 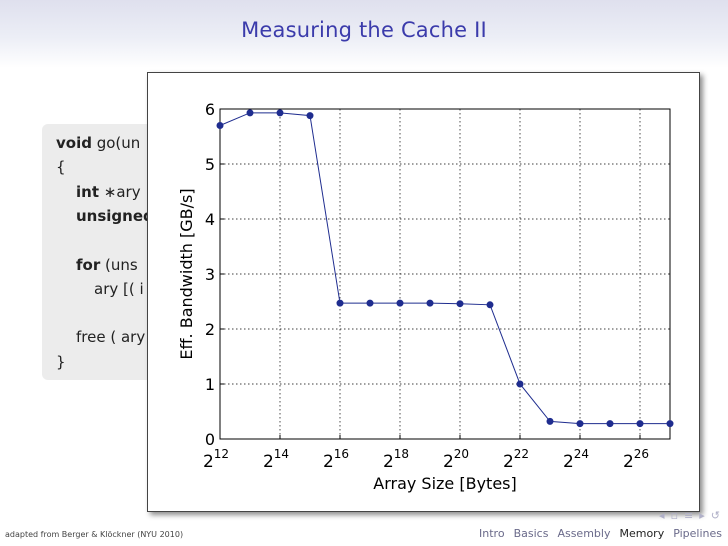 I want to click on code-line: for (uns, so click(x=107, y=265).